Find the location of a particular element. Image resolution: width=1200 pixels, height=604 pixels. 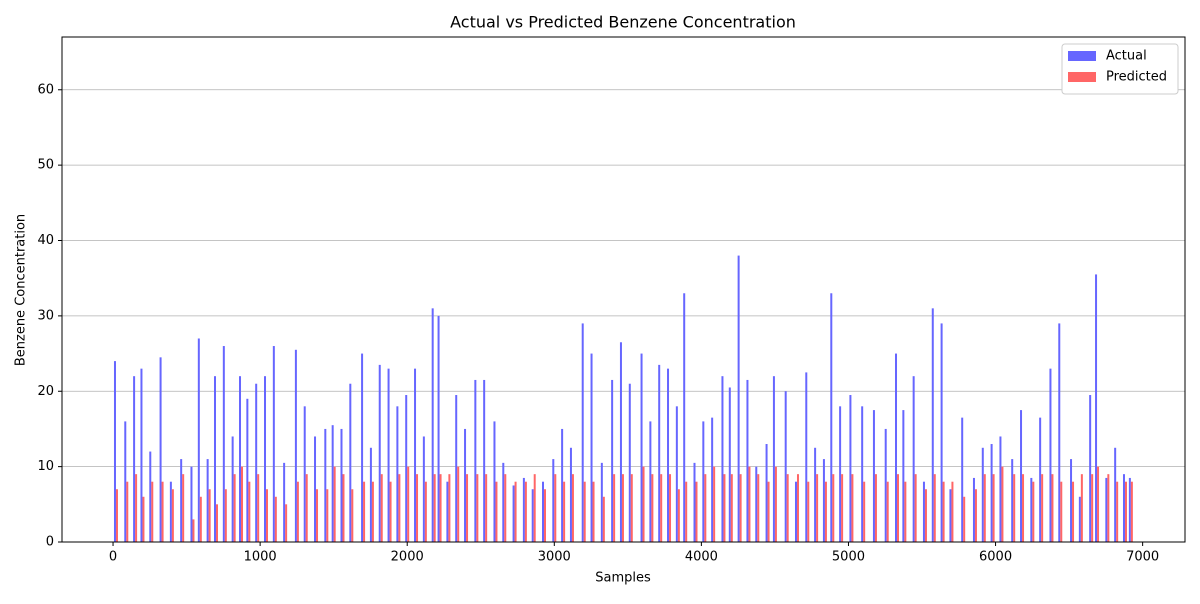

legend-label: Predicted is located at coordinates (1136, 77).